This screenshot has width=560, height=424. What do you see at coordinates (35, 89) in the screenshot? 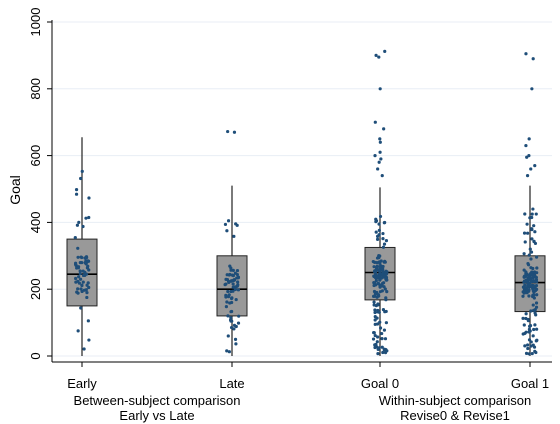
I see `y-tick-label-800: 800` at bounding box center [35, 89].